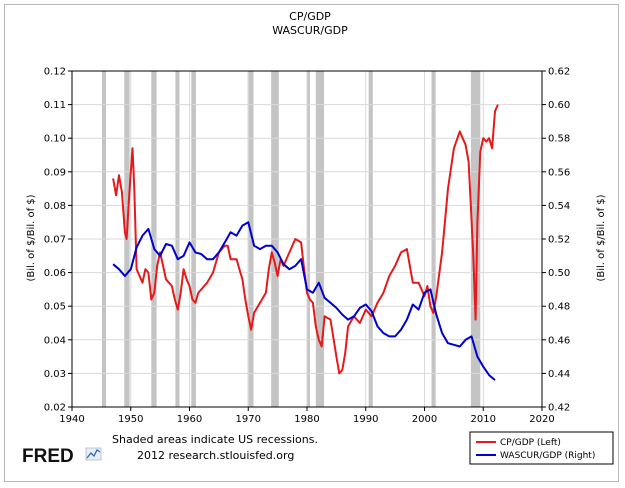  I want to click on x-tick-label: 1940, so click(71, 419).